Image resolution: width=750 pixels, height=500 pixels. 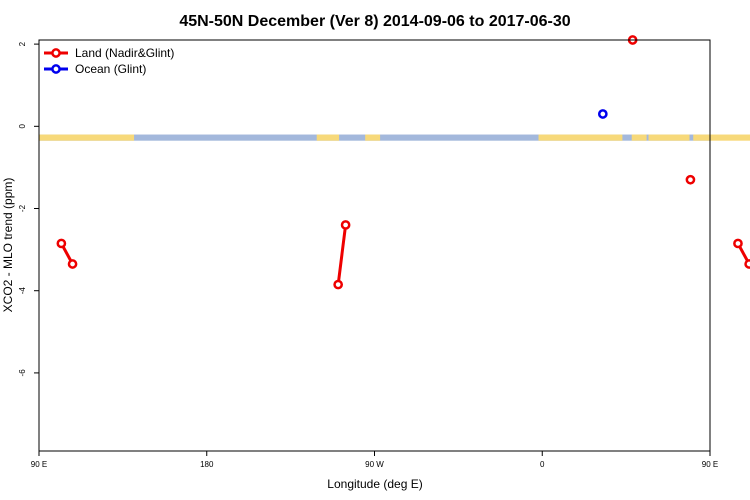 What do you see at coordinates (28, 208) in the screenshot?
I see `y-axis: 2 0 -2 -4 -6` at bounding box center [28, 208].